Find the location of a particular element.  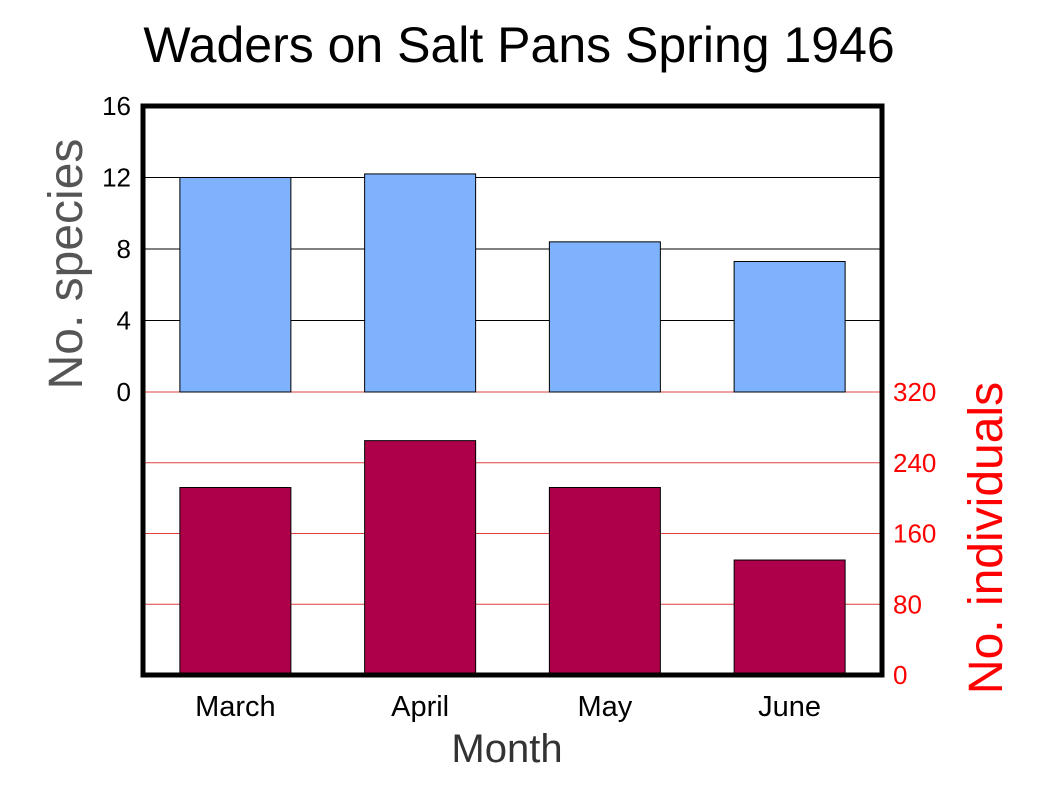

species-tick-label: 0 is located at coordinates (124, 392).